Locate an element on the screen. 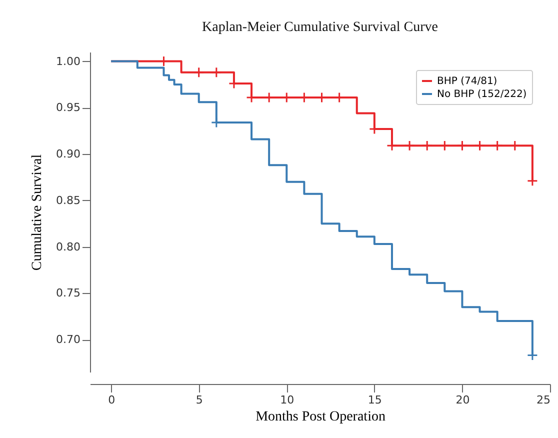  y-tick-label: 0.75 is located at coordinates (68, 293).